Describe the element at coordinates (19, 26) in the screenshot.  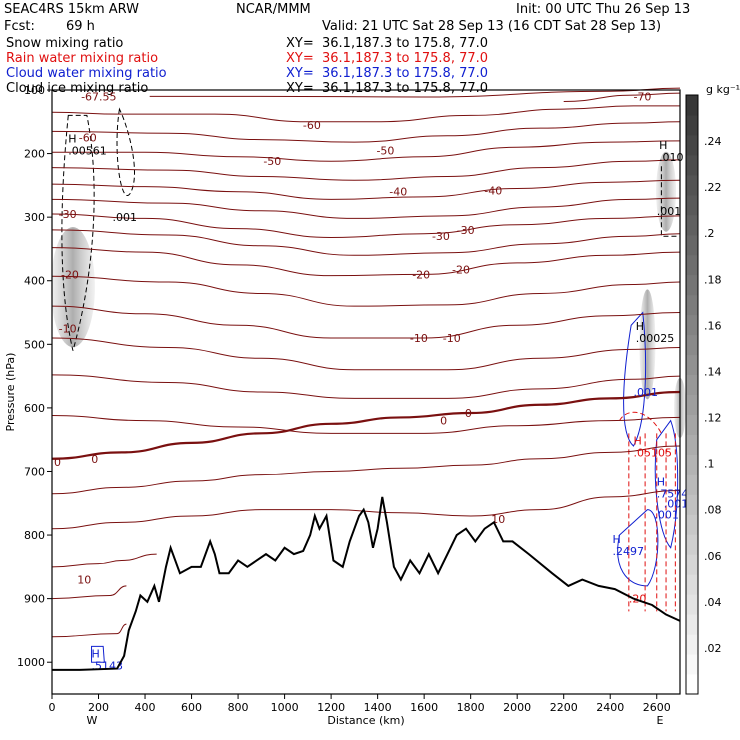
I see `fcst-label: Fcst:` at that location.